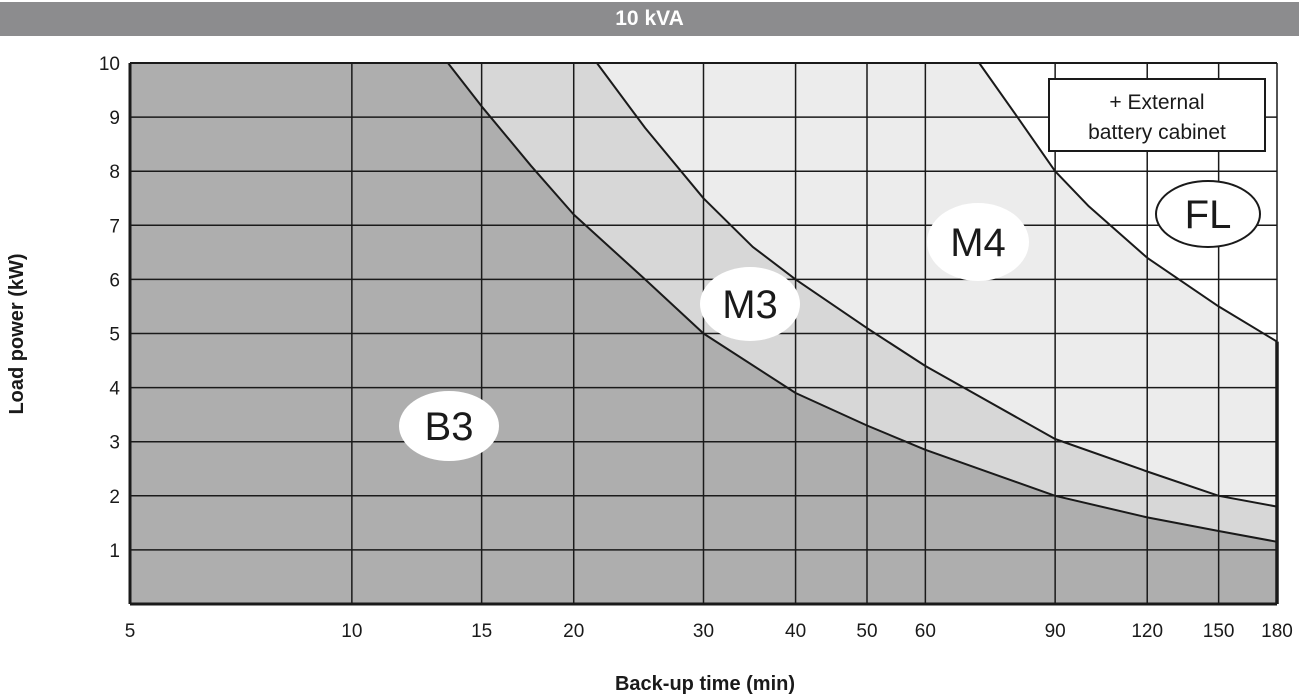 Image resolution: width=1299 pixels, height=700 pixels. I want to click on zone-label-m4-bubble, so click(978, 242).